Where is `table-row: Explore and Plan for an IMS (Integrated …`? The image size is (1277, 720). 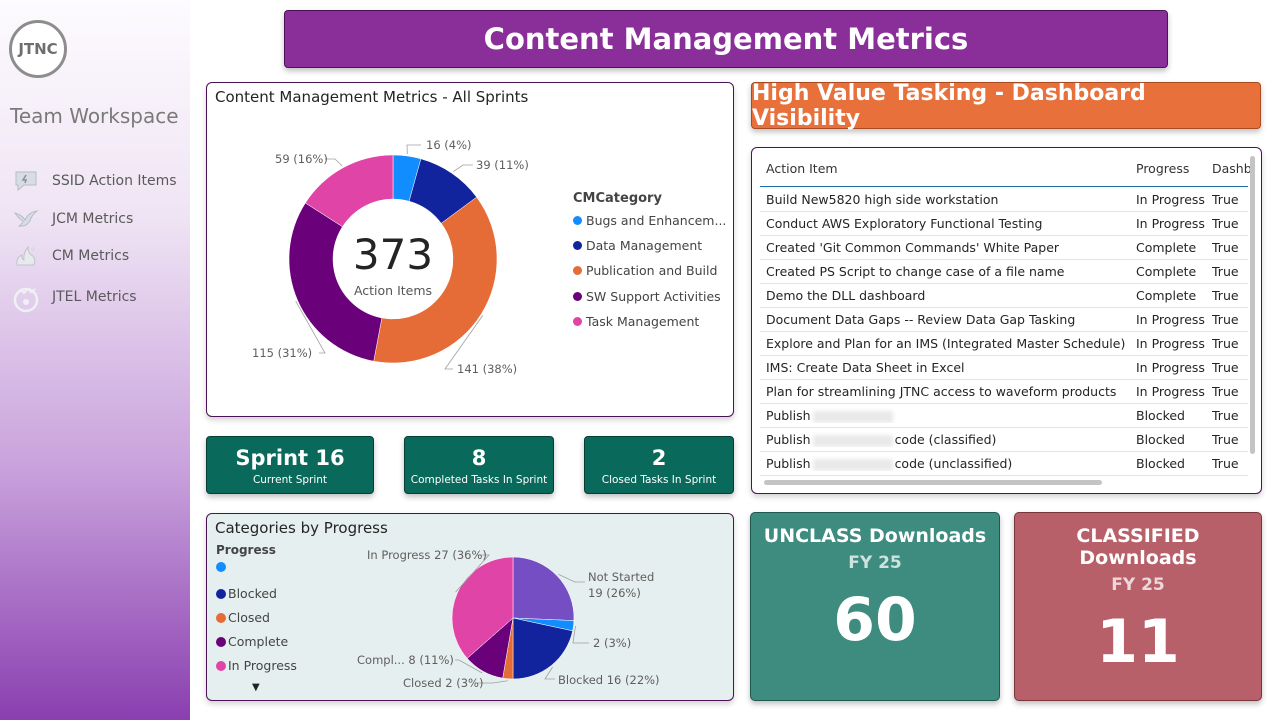
table-row: Explore and Plan for an IMS (Integrated … is located at coordinates (1004, 344).